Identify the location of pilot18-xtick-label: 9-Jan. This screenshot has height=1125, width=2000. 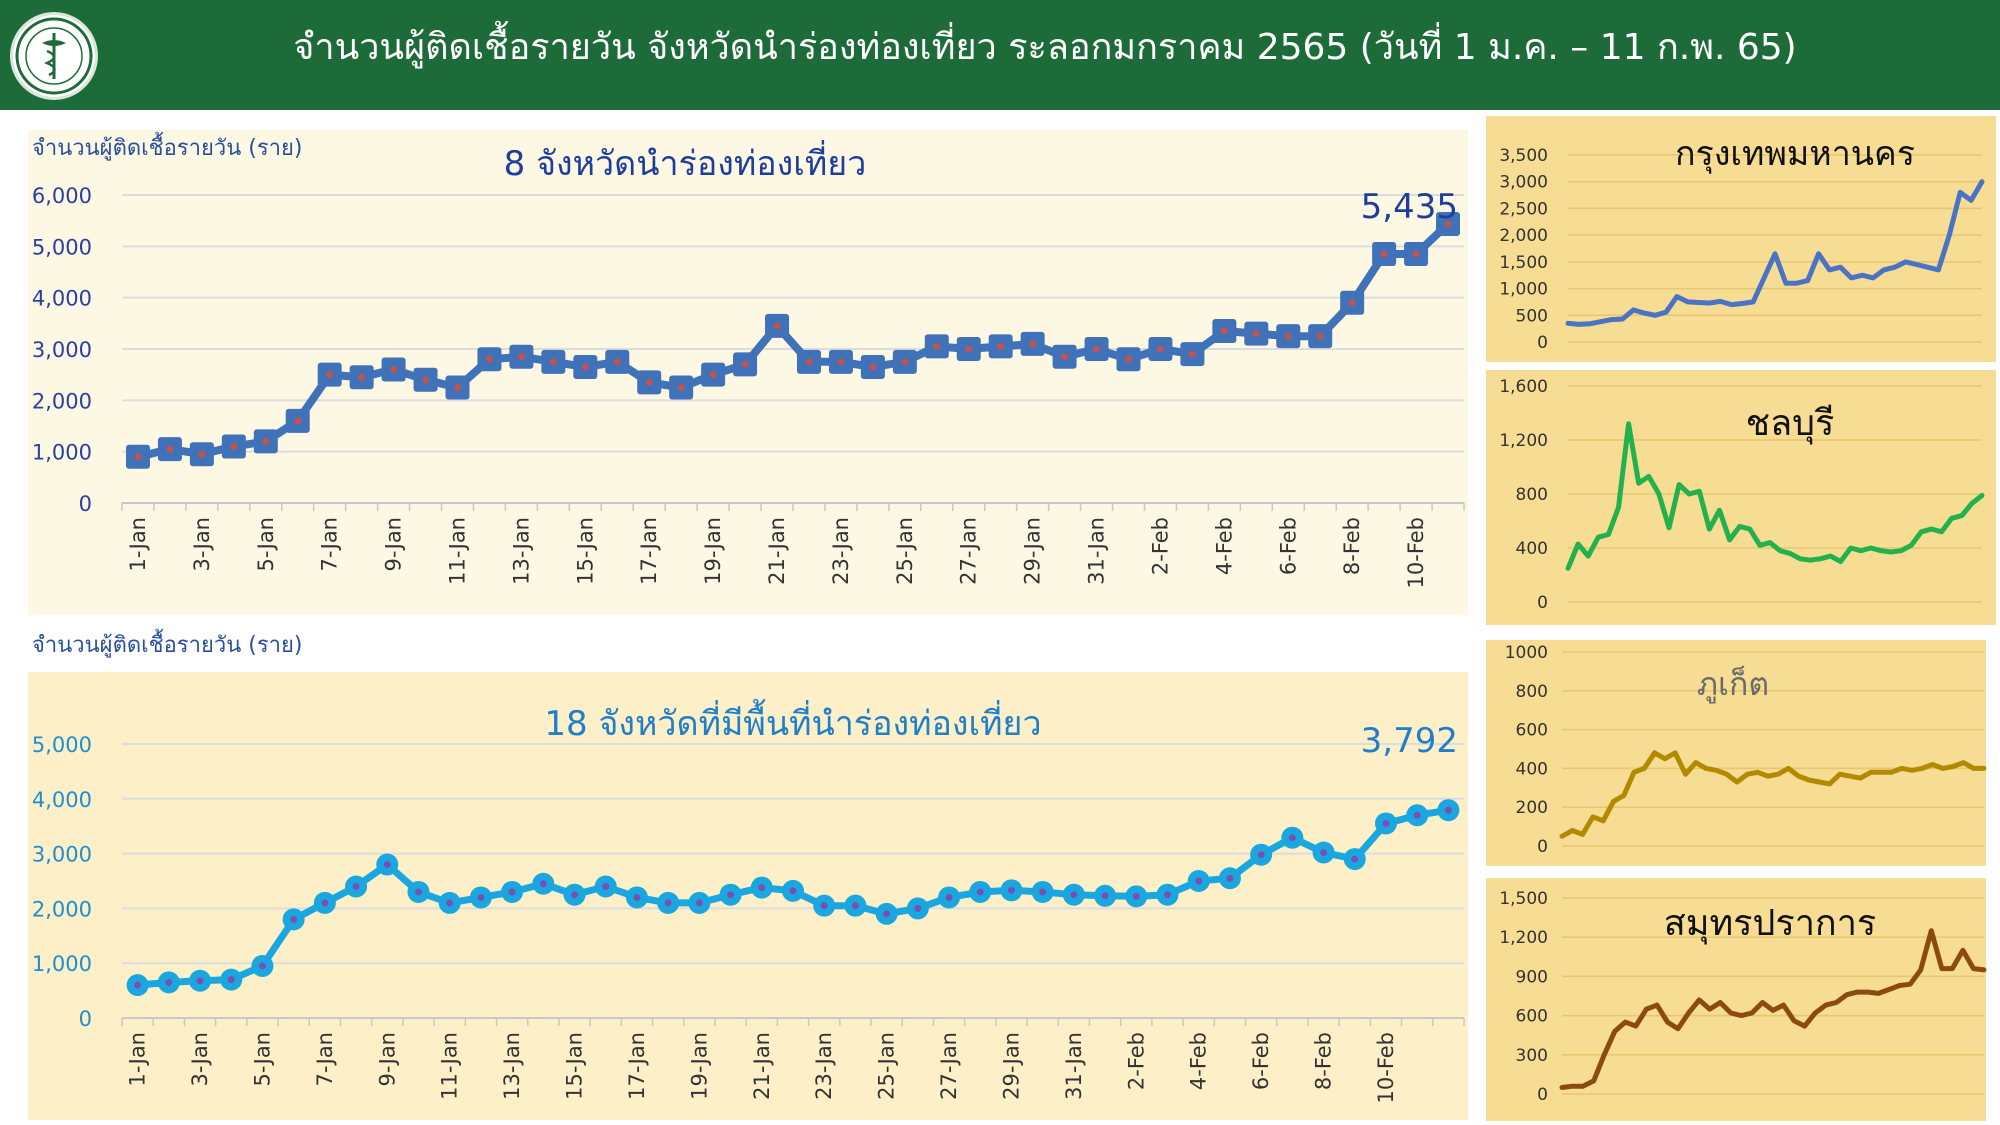
(387, 1059).